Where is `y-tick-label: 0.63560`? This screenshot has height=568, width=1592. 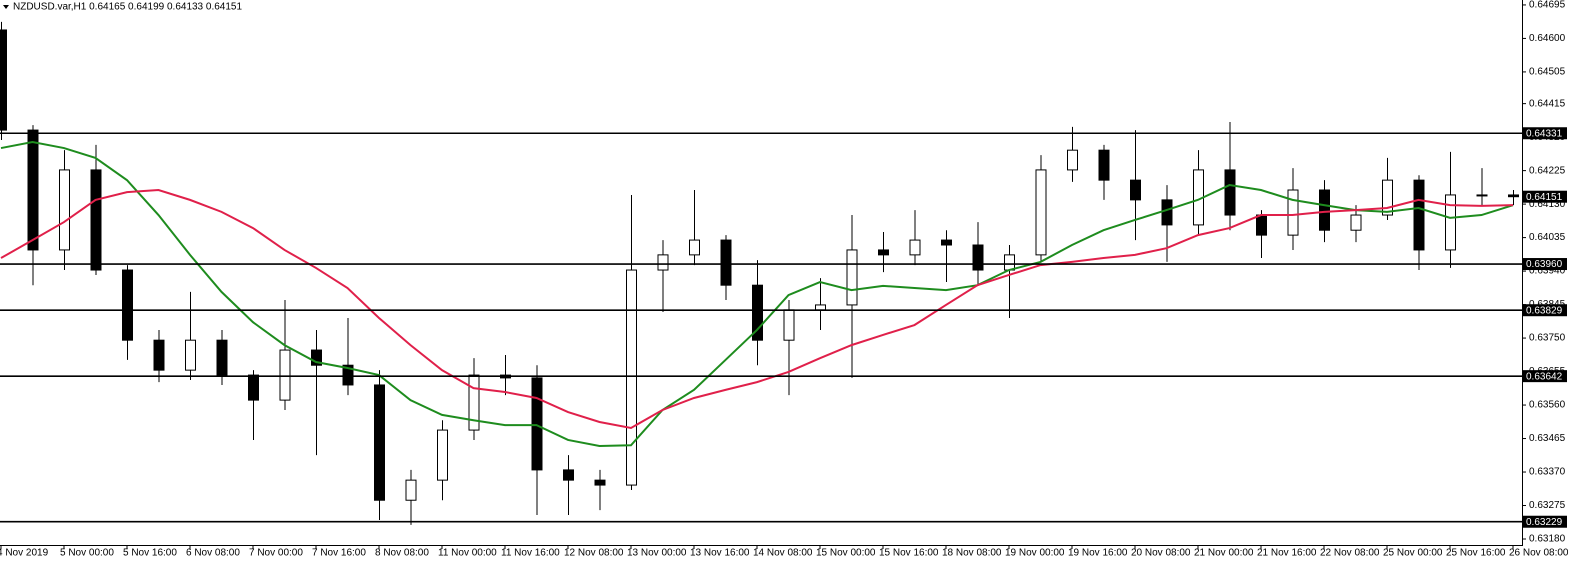 y-tick-label: 0.63560 is located at coordinates (1547, 405).